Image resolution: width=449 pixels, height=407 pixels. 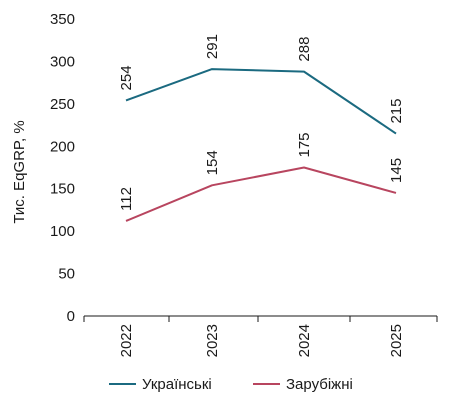 What do you see at coordinates (304, 144) in the screenshot?
I see `data-label: 175` at bounding box center [304, 144].